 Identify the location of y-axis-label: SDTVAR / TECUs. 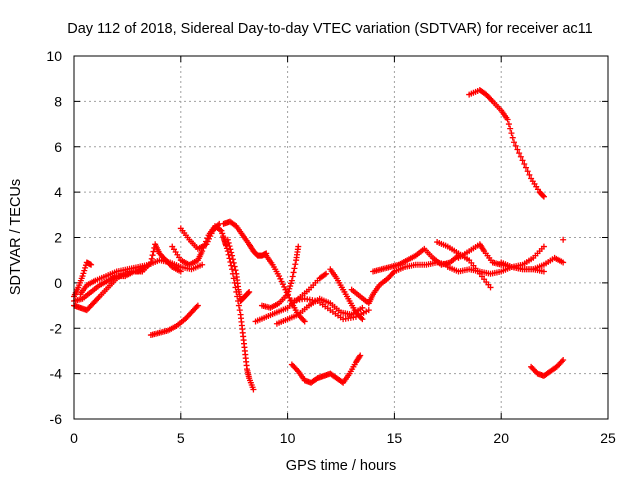
(16, 237).